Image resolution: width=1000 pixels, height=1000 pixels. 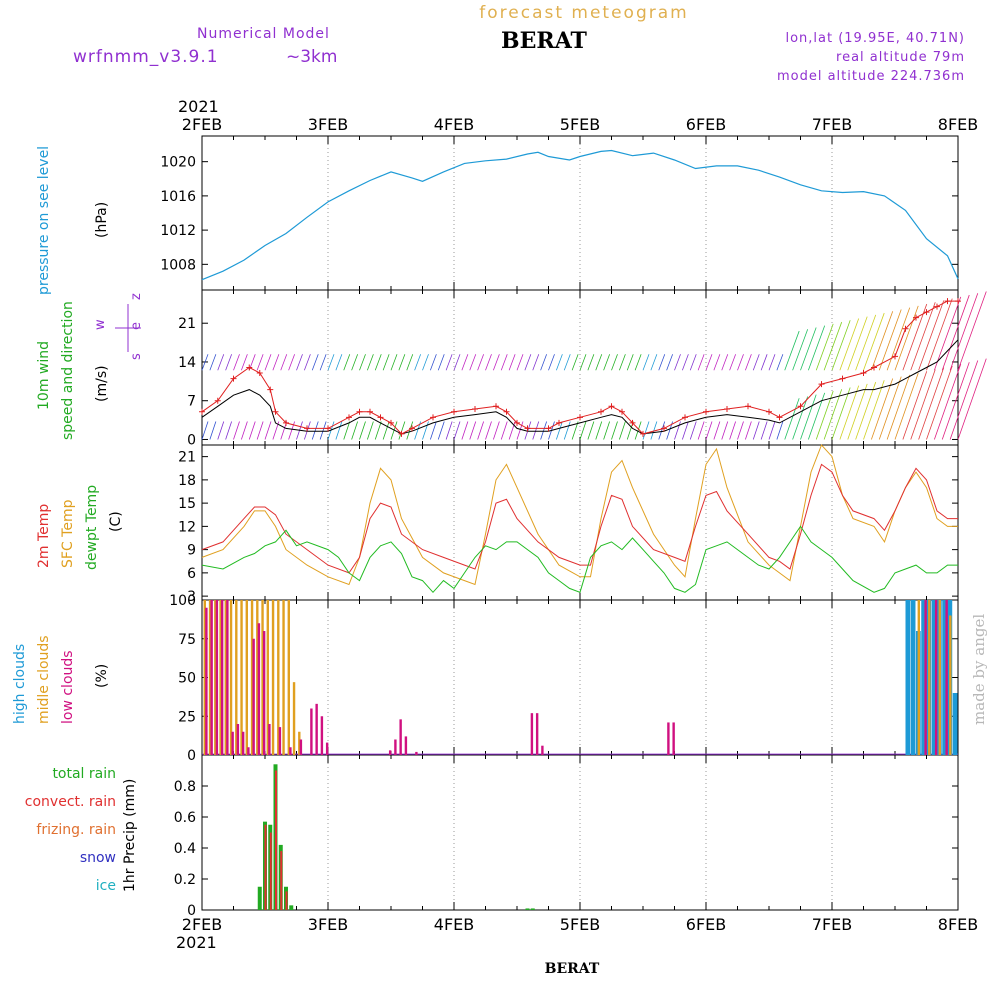 What do you see at coordinates (102, 383) in the screenshot?
I see `wind-unit: (m/s)` at bounding box center [102, 383].